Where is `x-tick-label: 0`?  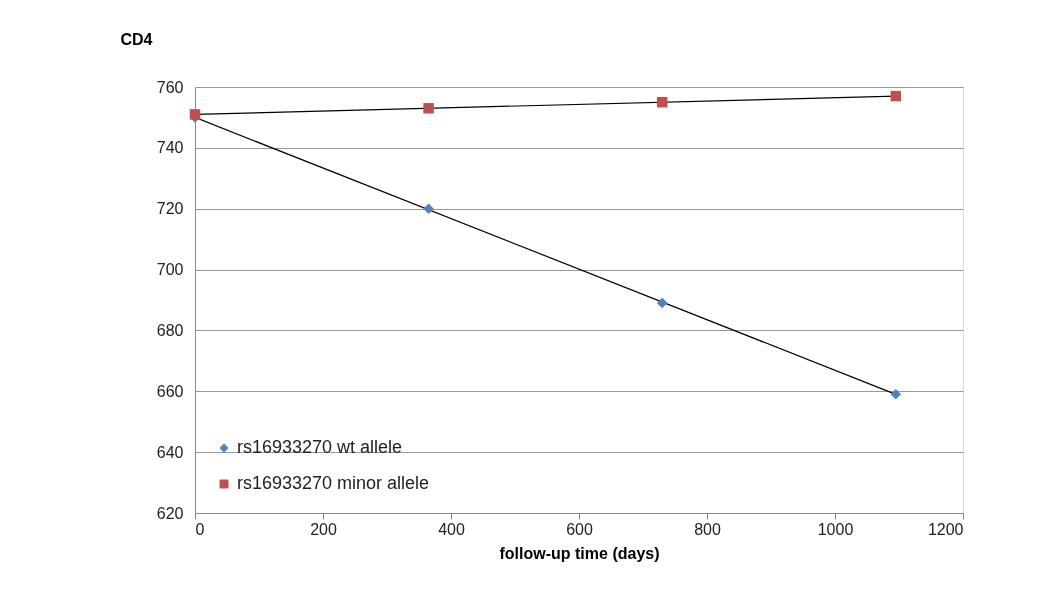 x-tick-label: 0 is located at coordinates (200, 529).